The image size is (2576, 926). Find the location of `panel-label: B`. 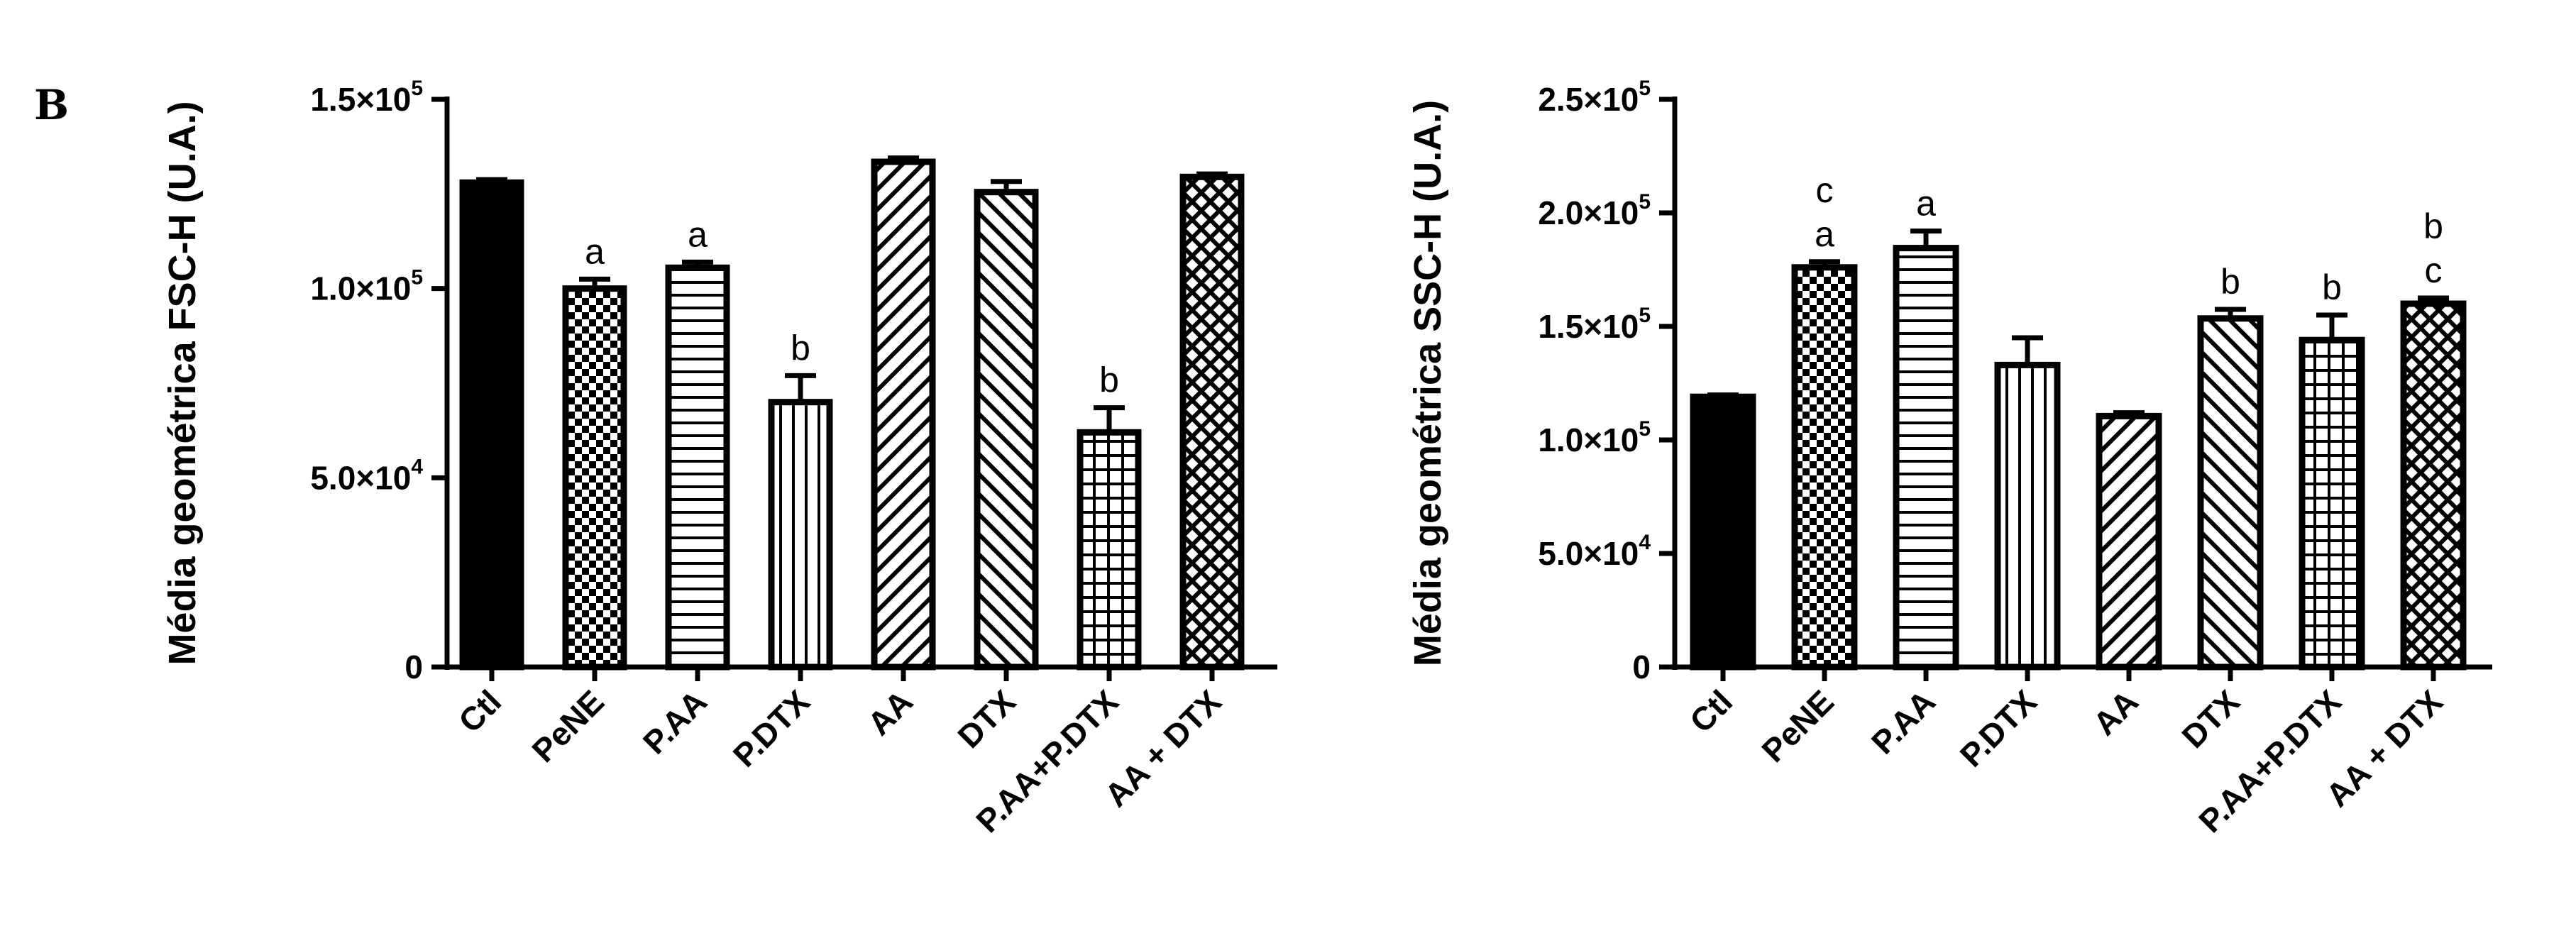

panel-label: B is located at coordinates (51, 105).